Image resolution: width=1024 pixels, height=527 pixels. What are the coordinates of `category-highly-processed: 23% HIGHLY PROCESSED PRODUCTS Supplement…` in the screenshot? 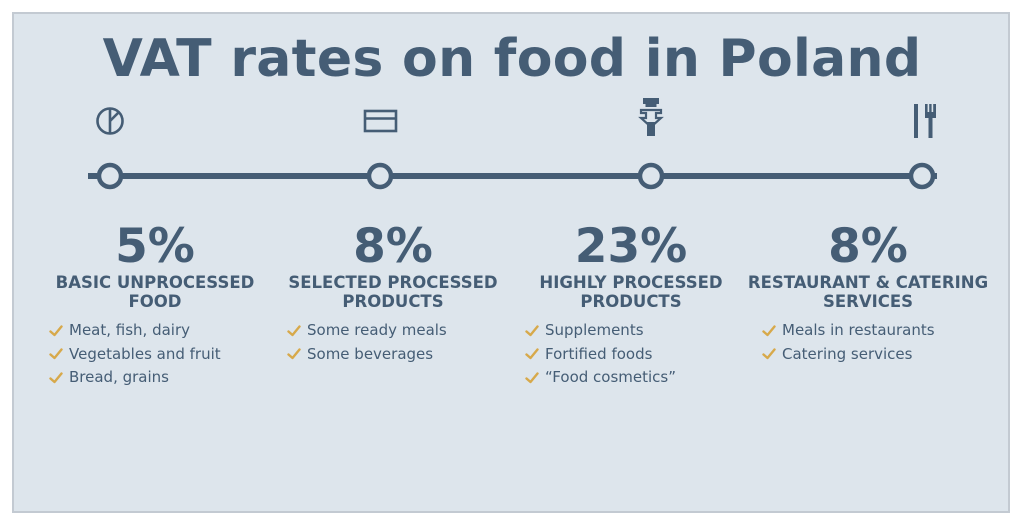 It's located at (631, 302).